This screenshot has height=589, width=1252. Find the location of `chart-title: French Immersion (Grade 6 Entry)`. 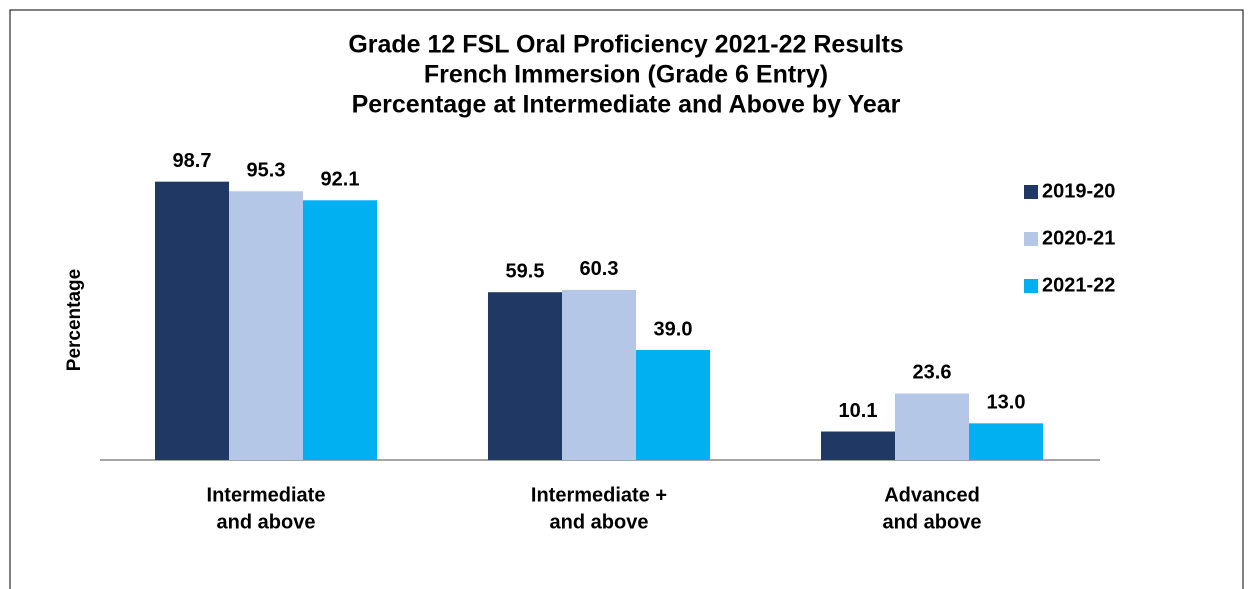

chart-title: French Immersion (Grade 6 Entry) is located at coordinates (626, 75).